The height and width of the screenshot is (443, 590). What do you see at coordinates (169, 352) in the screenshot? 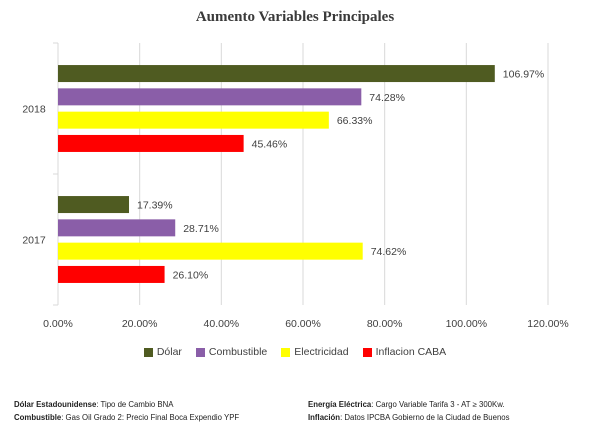
I see `legend-label: Dólar` at bounding box center [169, 352].